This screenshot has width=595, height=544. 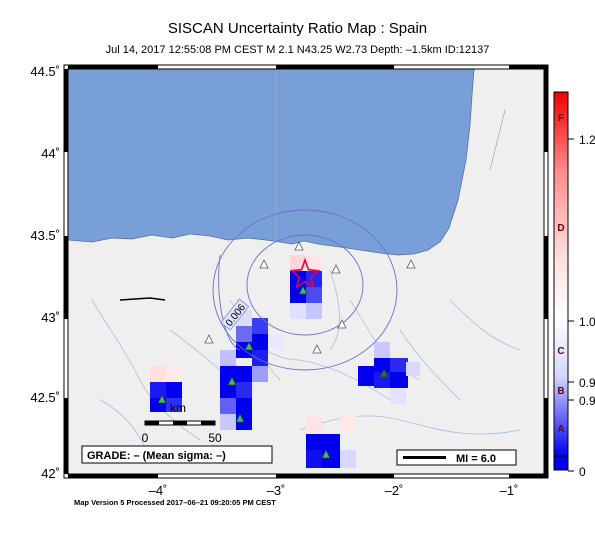 I want to click on lat-tick: 43.5˚, so click(x=45, y=235).